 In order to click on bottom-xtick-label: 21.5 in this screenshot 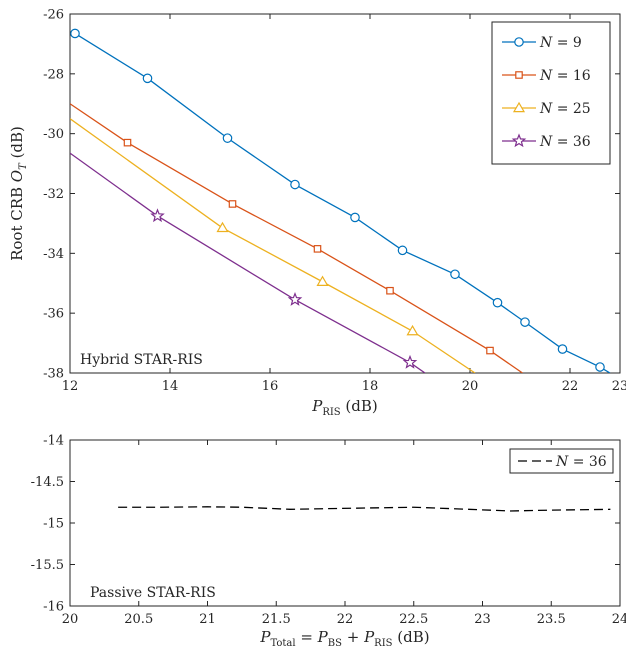, I will do `click(276, 619)`.